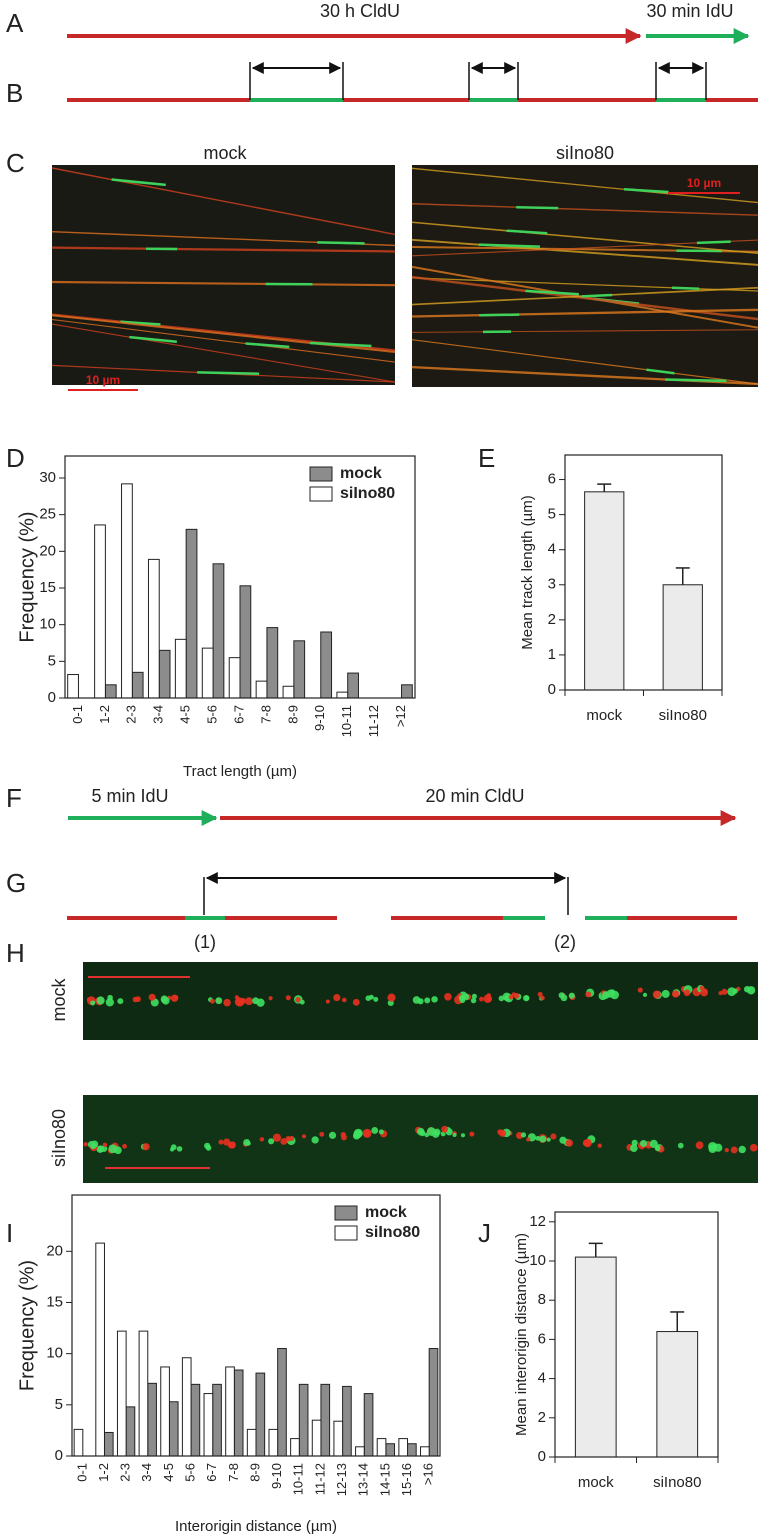 This screenshot has height=1540, width=761. Describe the element at coordinates (689, 11) in the screenshot. I see `label: 30 min IdU` at that location.